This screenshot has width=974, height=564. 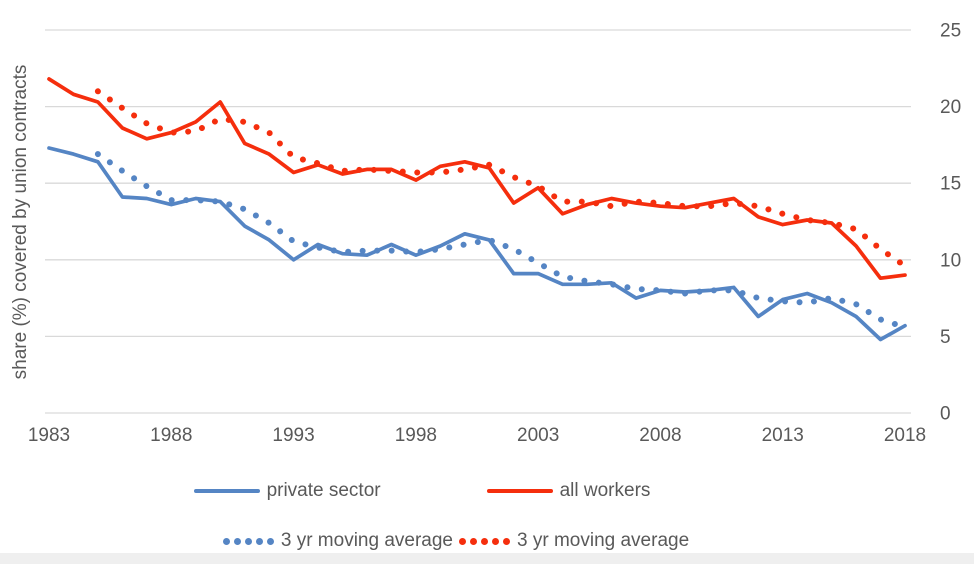 I want to click on y-tick-label-20: 20, so click(x=950, y=107).